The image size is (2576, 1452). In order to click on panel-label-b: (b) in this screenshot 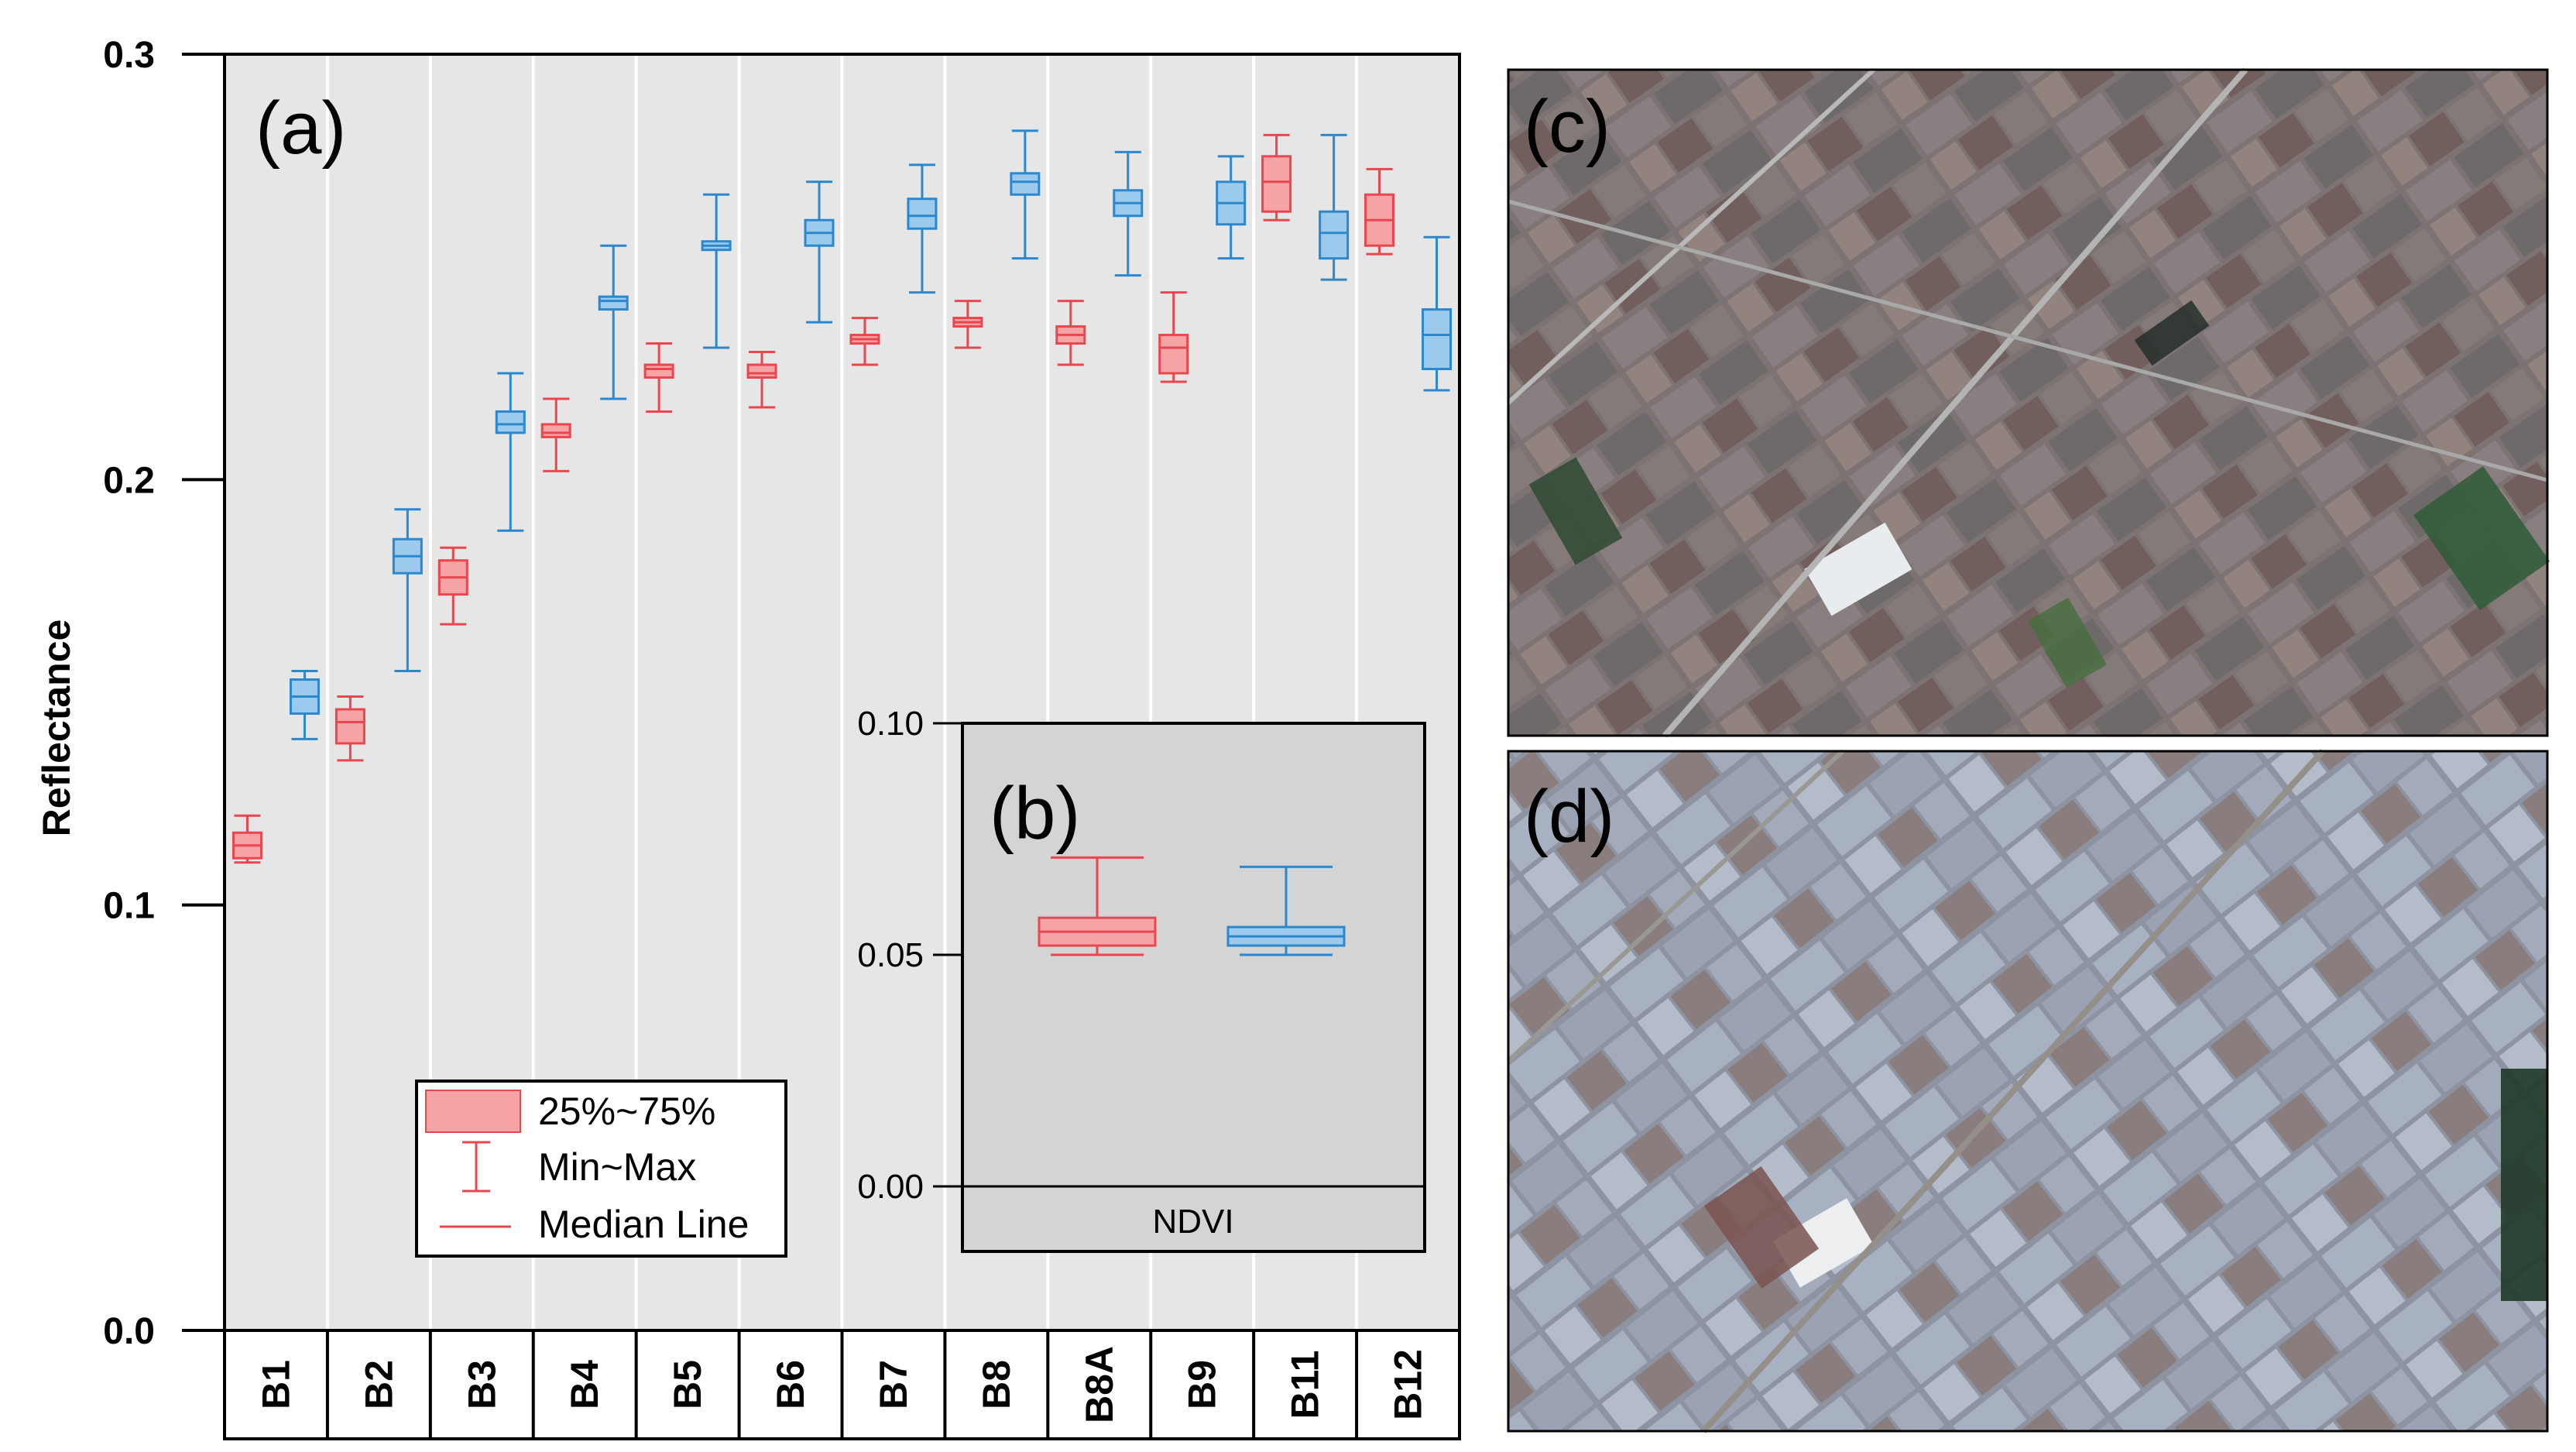, I will do `click(1035, 814)`.